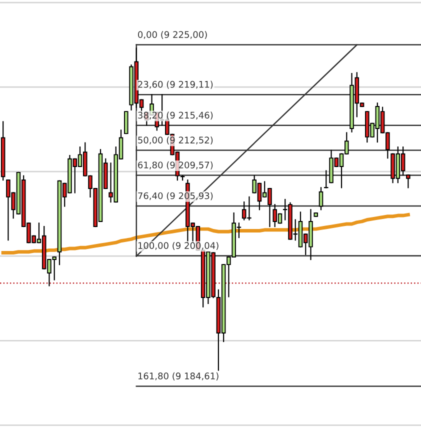 The height and width of the screenshot is (437, 421). I want to click on ref-line-label: 161,80 (9 184,61), so click(178, 376).